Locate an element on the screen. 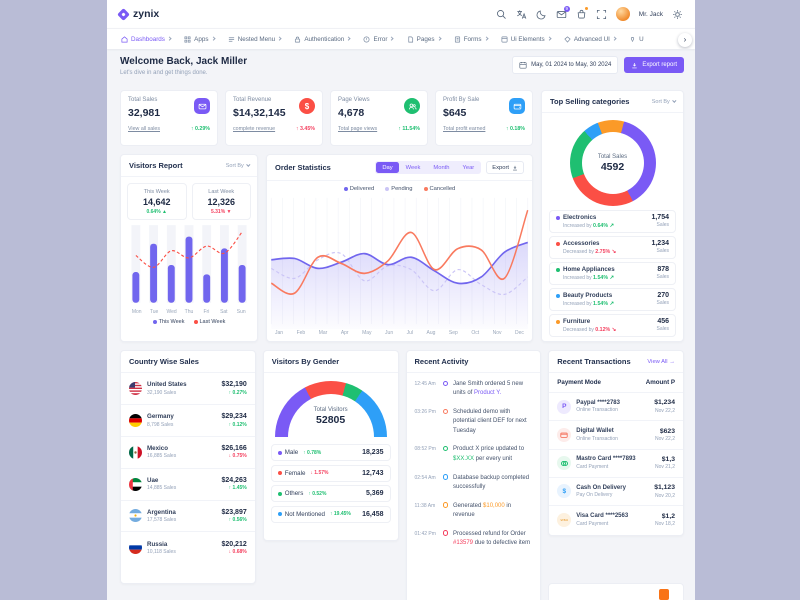 This screenshot has width=800, height=600. flag-russia-icon is located at coordinates (135, 548).